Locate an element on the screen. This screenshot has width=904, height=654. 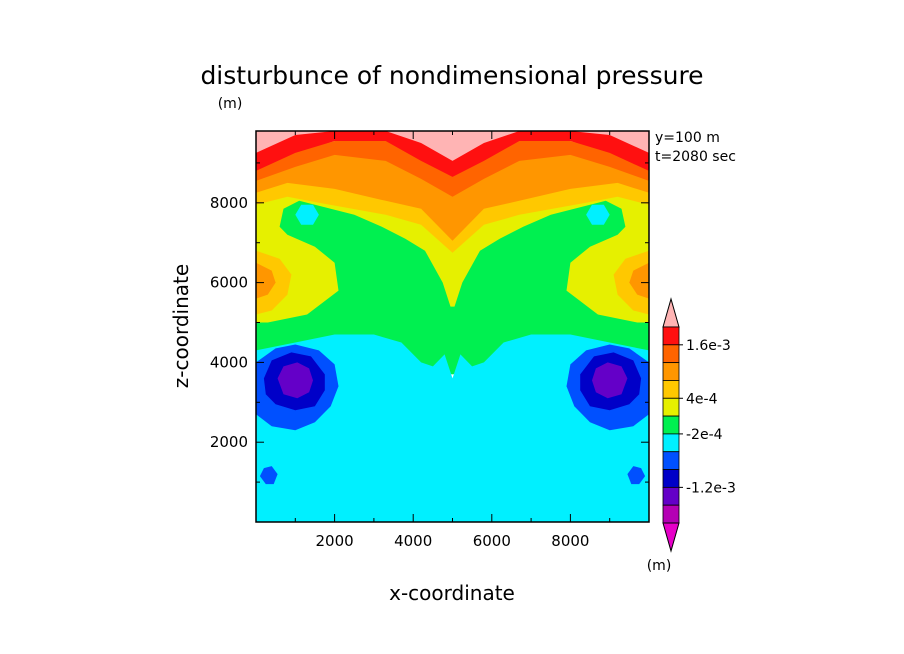
y-tick-label: 6000 is located at coordinates (229, 283).